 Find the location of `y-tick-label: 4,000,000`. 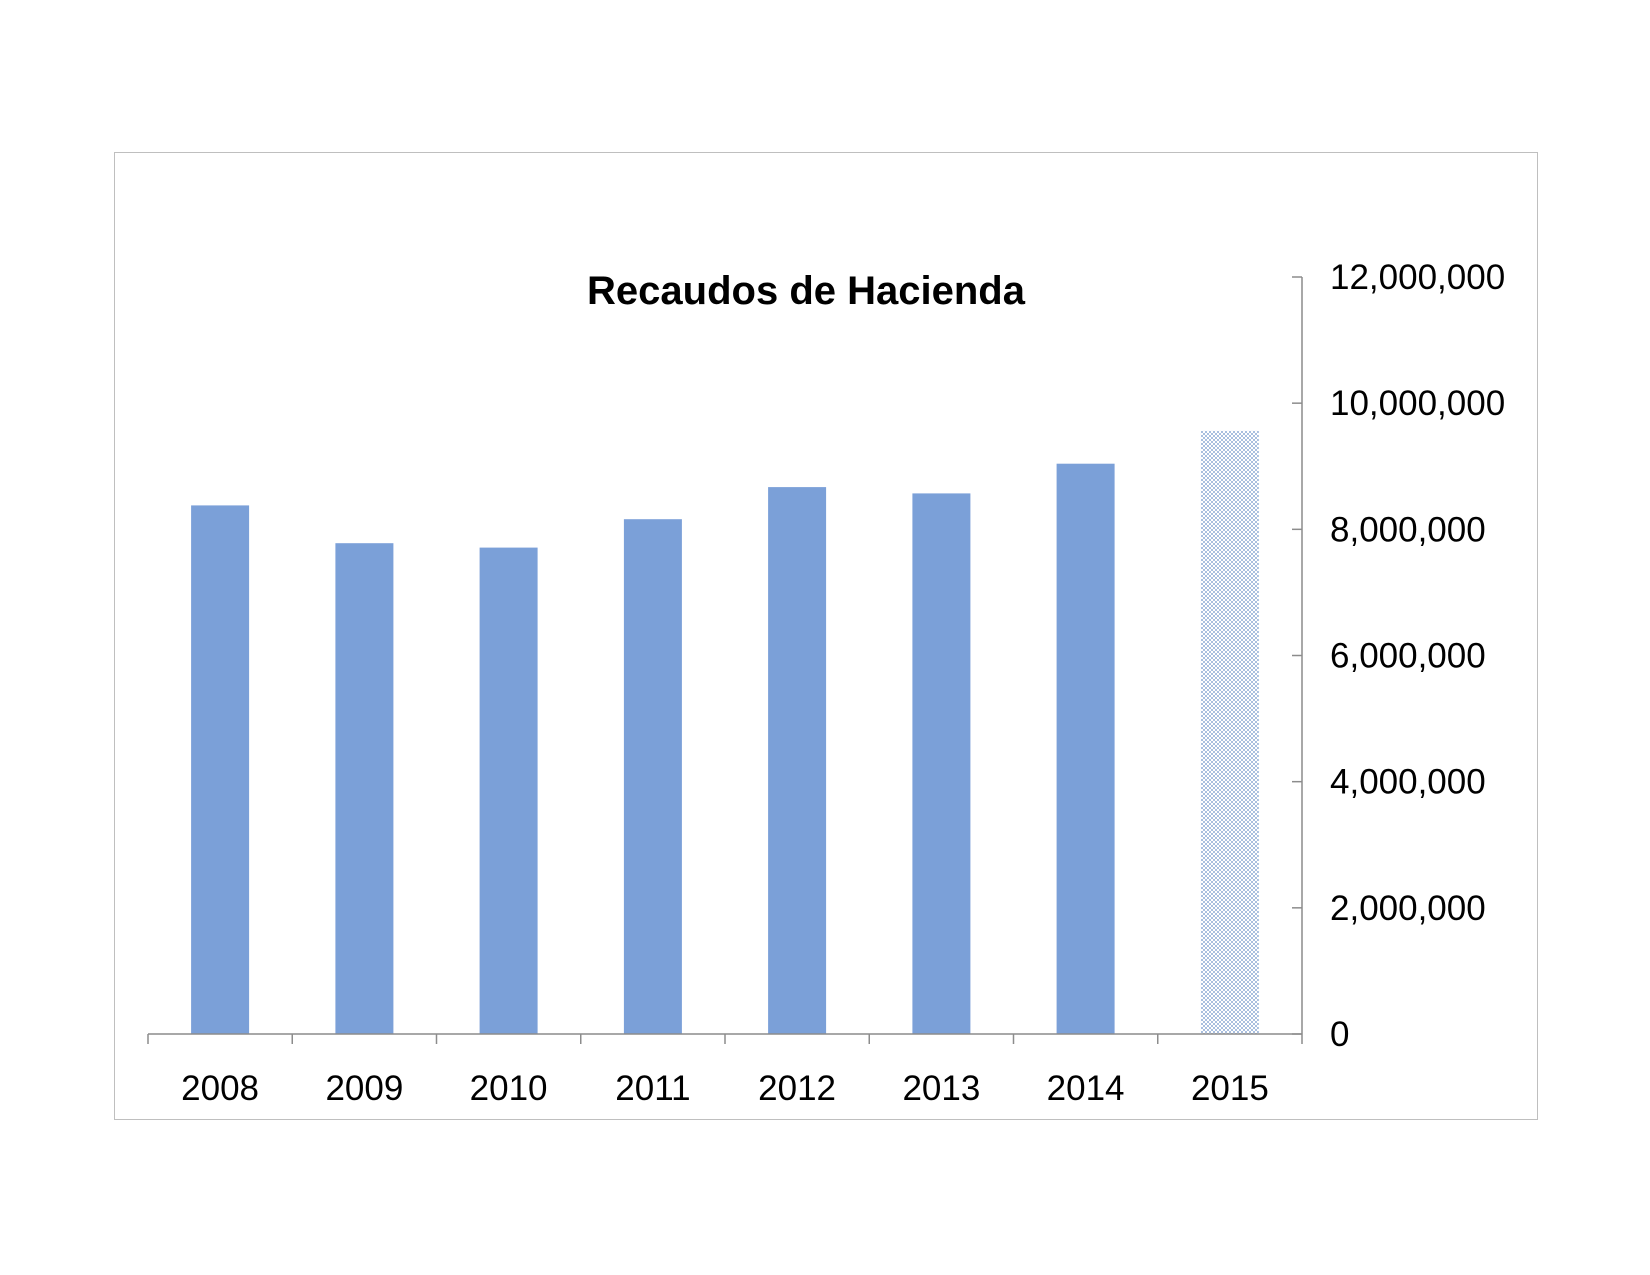

y-tick-label: 4,000,000 is located at coordinates (1408, 782).